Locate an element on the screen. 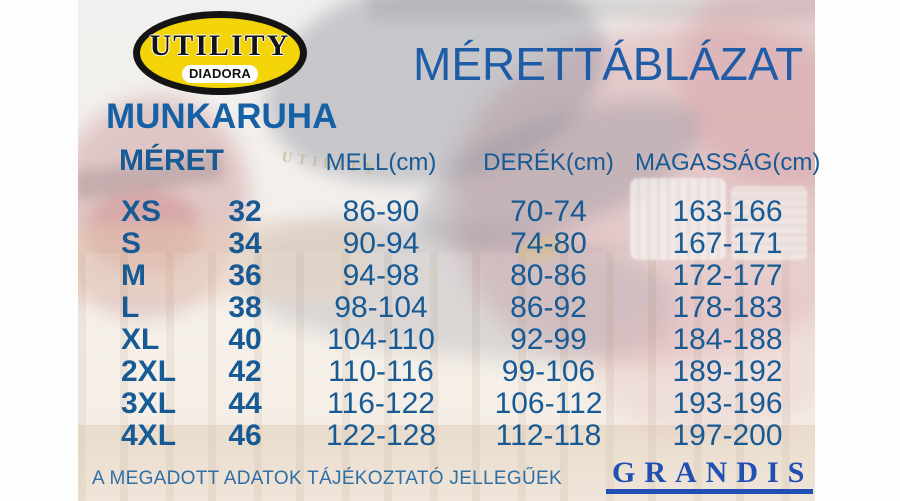 The height and width of the screenshot is (501, 900). table-row: 2XL 42 110-116 99-106 189-192 is located at coordinates (455, 372).